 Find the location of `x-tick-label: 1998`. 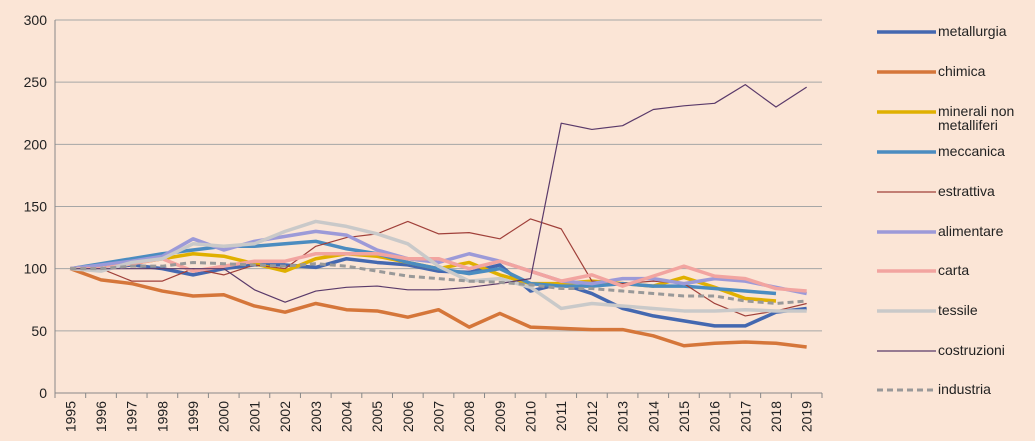

x-tick-label: 1998 is located at coordinates (162, 416).